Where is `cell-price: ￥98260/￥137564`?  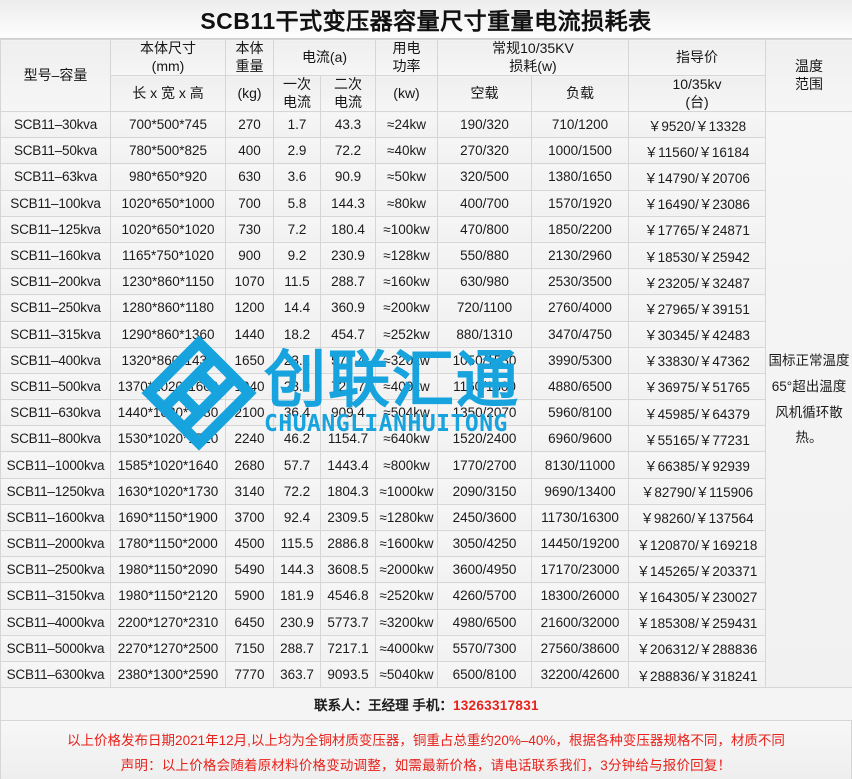
cell-price: ￥98260/￥137564 is located at coordinates (697, 517).